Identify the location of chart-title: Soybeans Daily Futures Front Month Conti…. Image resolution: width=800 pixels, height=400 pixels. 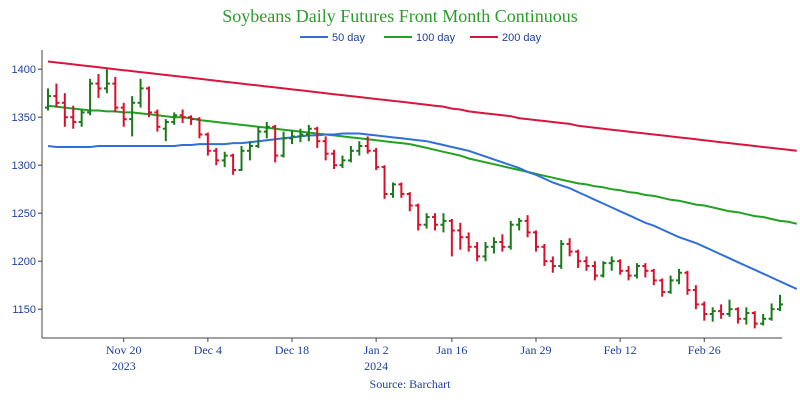
(400, 16).